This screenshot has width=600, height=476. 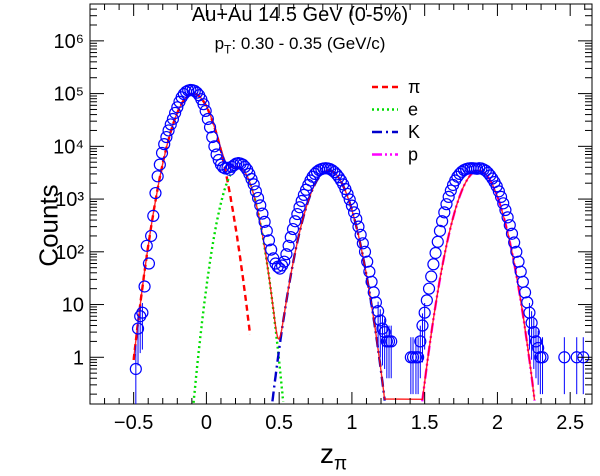 I want to click on x-tick-label: 1.5, so click(x=425, y=423).